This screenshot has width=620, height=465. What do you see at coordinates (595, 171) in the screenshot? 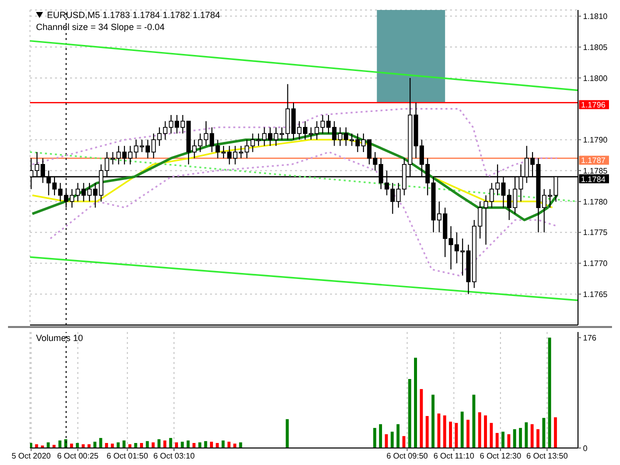
I see `y-tick-label: 1.1785` at bounding box center [595, 171].